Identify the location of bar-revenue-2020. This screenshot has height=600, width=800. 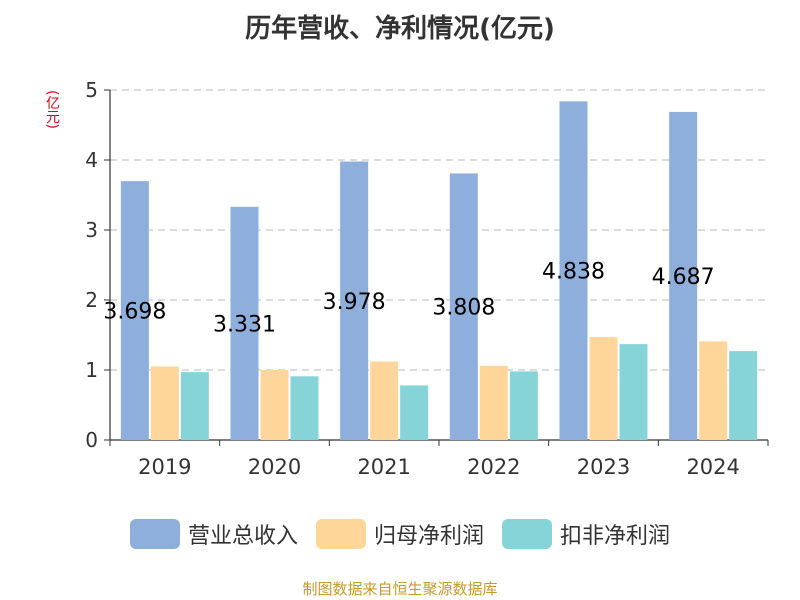
(244, 323).